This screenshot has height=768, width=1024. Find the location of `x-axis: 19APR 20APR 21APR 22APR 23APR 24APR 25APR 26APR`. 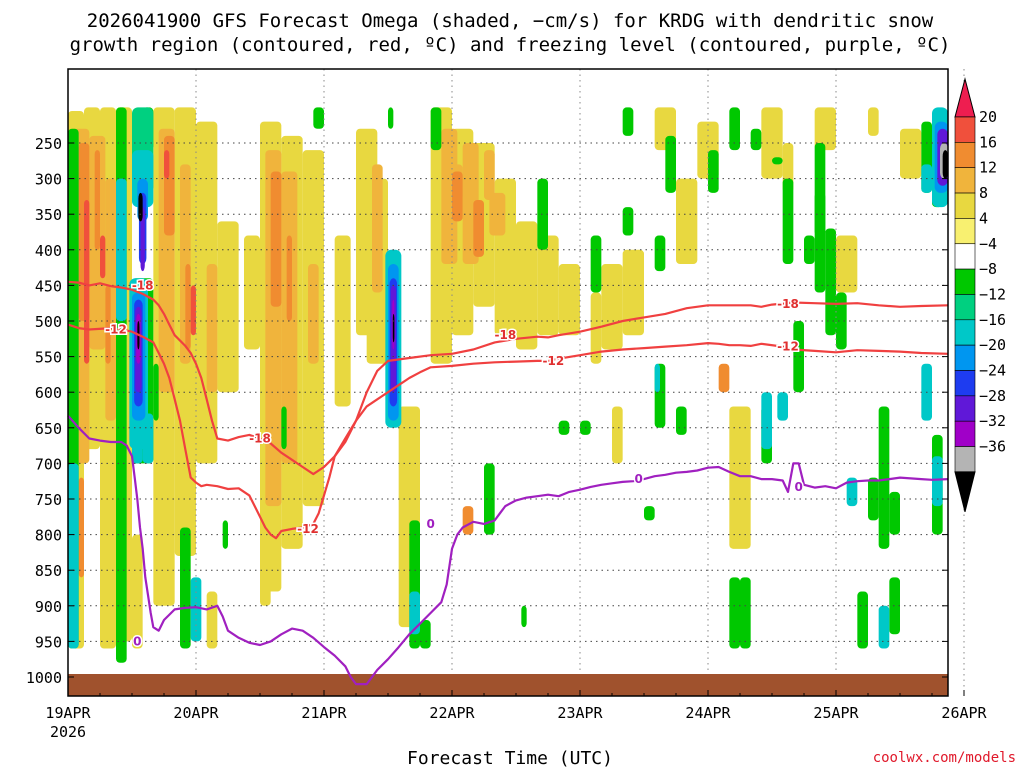

x-axis: 19APR 20APR 21APR 22APR 23APR 24APR 25APR 26APR is located at coordinates (516, 706).